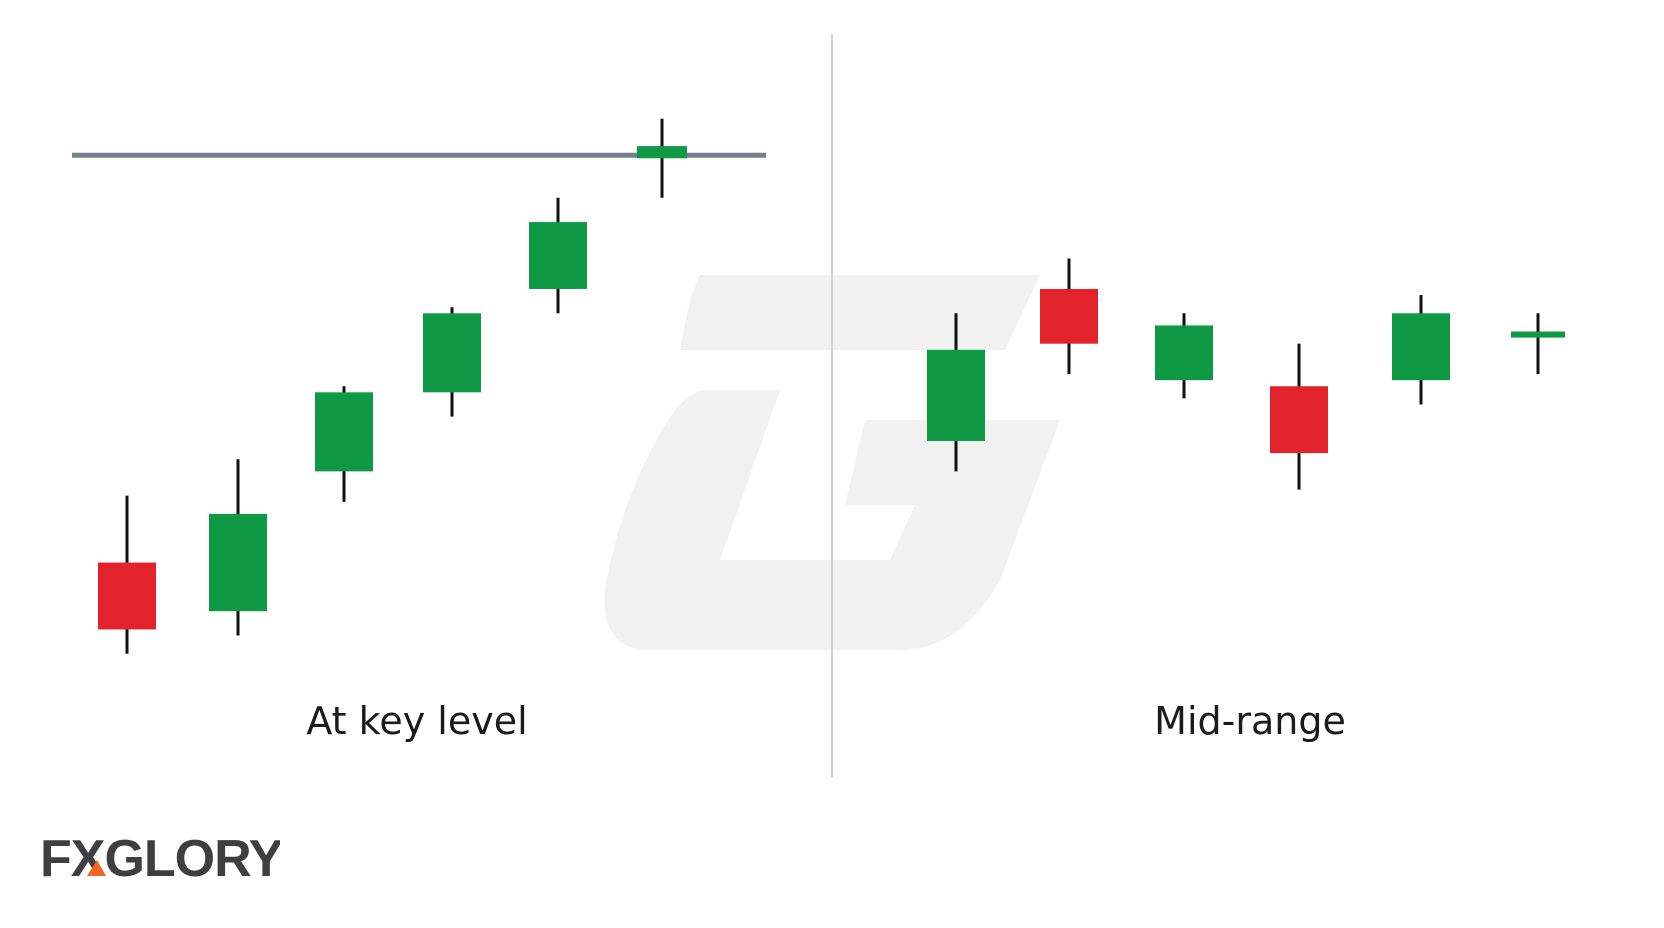  What do you see at coordinates (558, 255) in the screenshot?
I see `left-candle-5-body` at bounding box center [558, 255].